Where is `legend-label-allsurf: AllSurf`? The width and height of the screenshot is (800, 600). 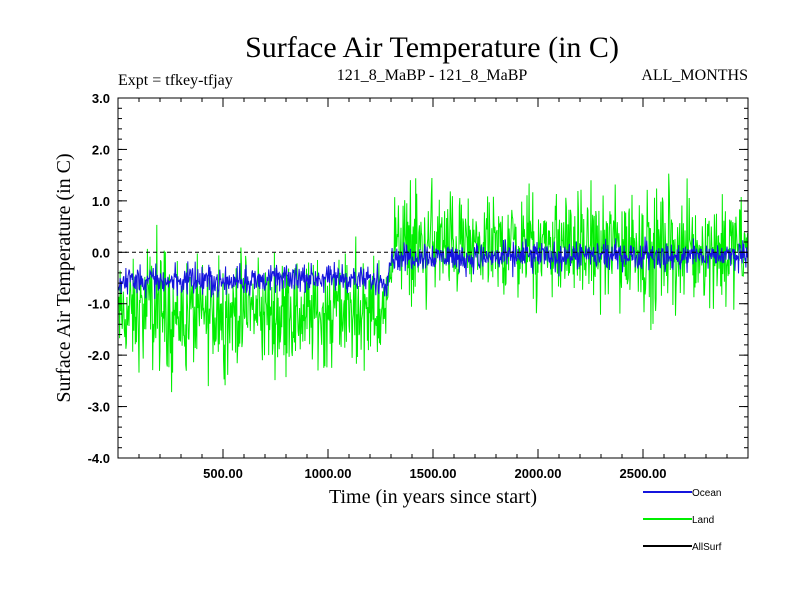
legend-label-allsurf: AllSurf is located at coordinates (707, 547).